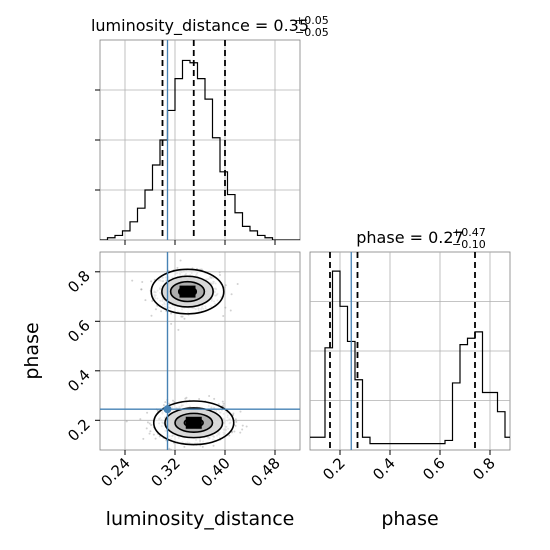  Describe the element at coordinates (165, 472) in the screenshot. I see `x-tick-label-1: 0.32` at that location.